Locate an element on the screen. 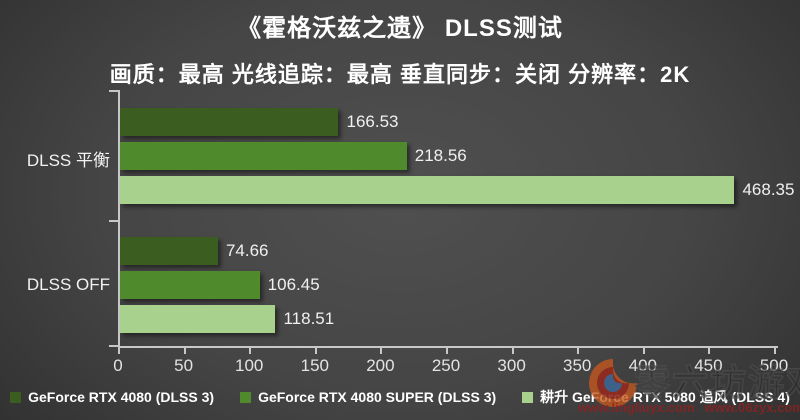  watermark-site-name: 零六坊游戏 is located at coordinates (717, 383).